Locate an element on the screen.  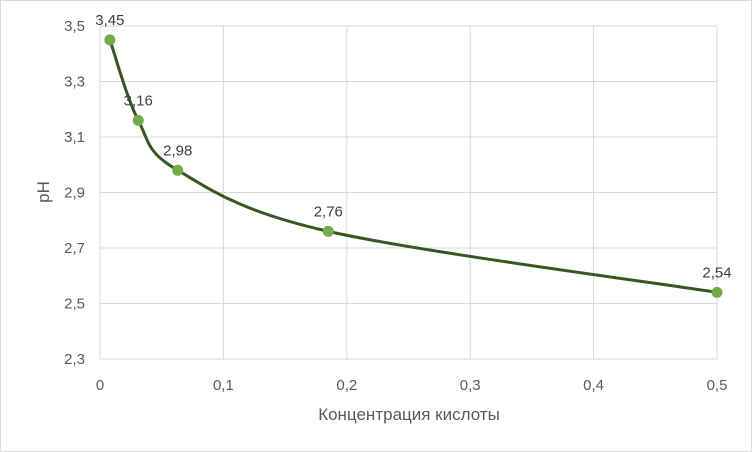
data-label: 3,16 is located at coordinates (138, 100).